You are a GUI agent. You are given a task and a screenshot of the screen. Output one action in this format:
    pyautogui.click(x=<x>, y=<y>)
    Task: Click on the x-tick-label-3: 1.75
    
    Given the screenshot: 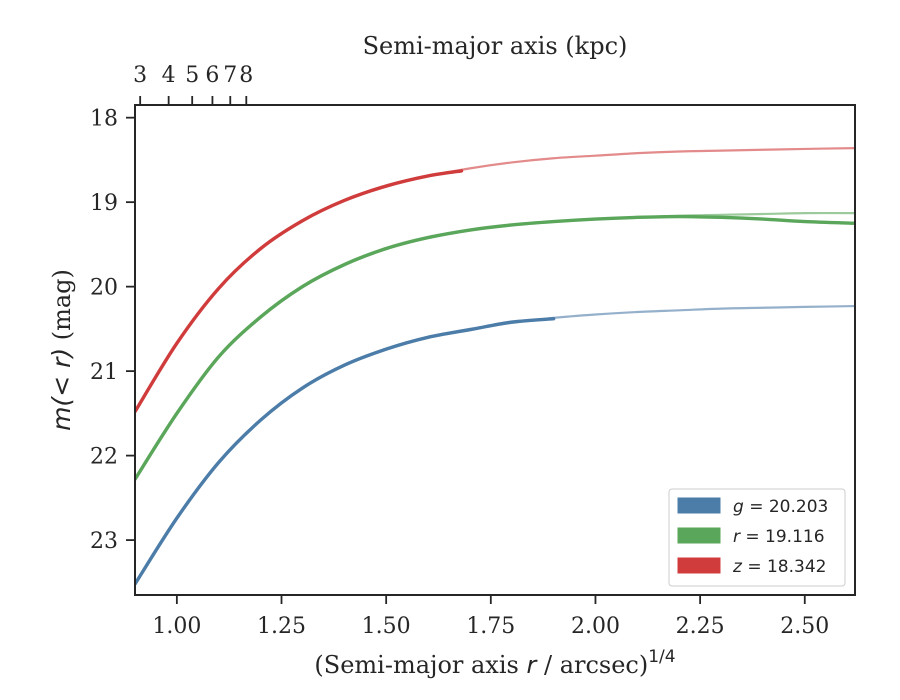 What is the action you would take?
    pyautogui.click(x=490, y=626)
    